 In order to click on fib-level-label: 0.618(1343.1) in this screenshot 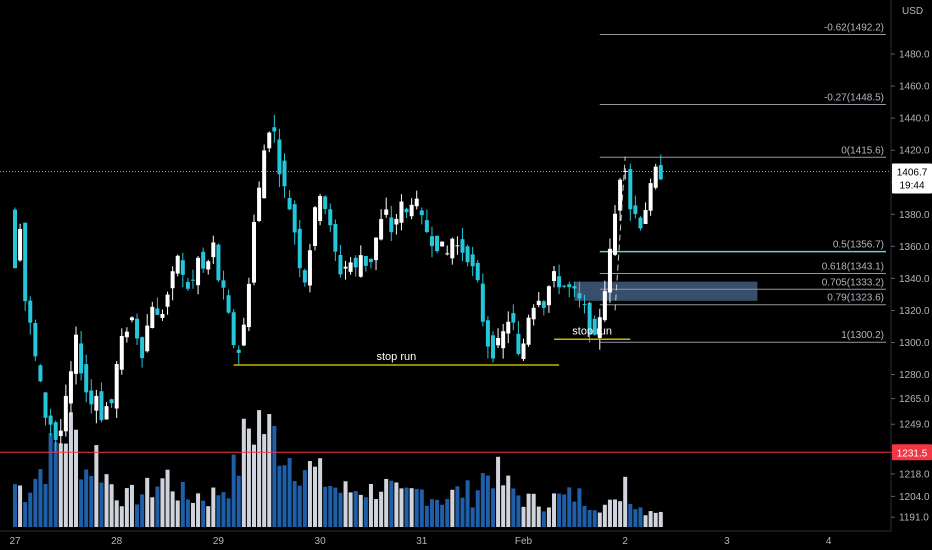, I will do `click(853, 266)`.